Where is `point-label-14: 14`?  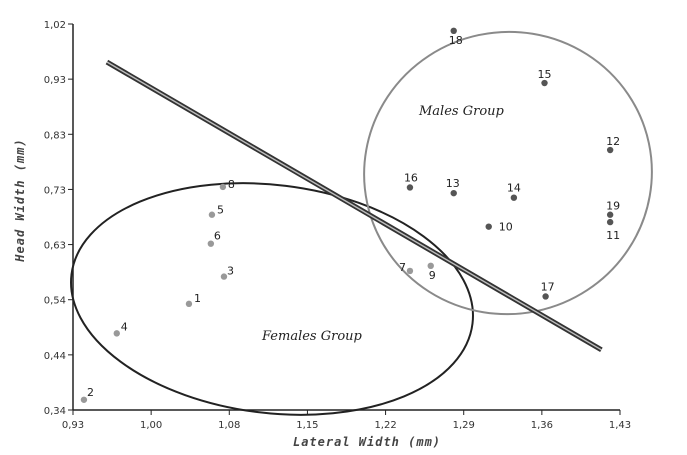
point-label-14: 14 is located at coordinates (514, 188).